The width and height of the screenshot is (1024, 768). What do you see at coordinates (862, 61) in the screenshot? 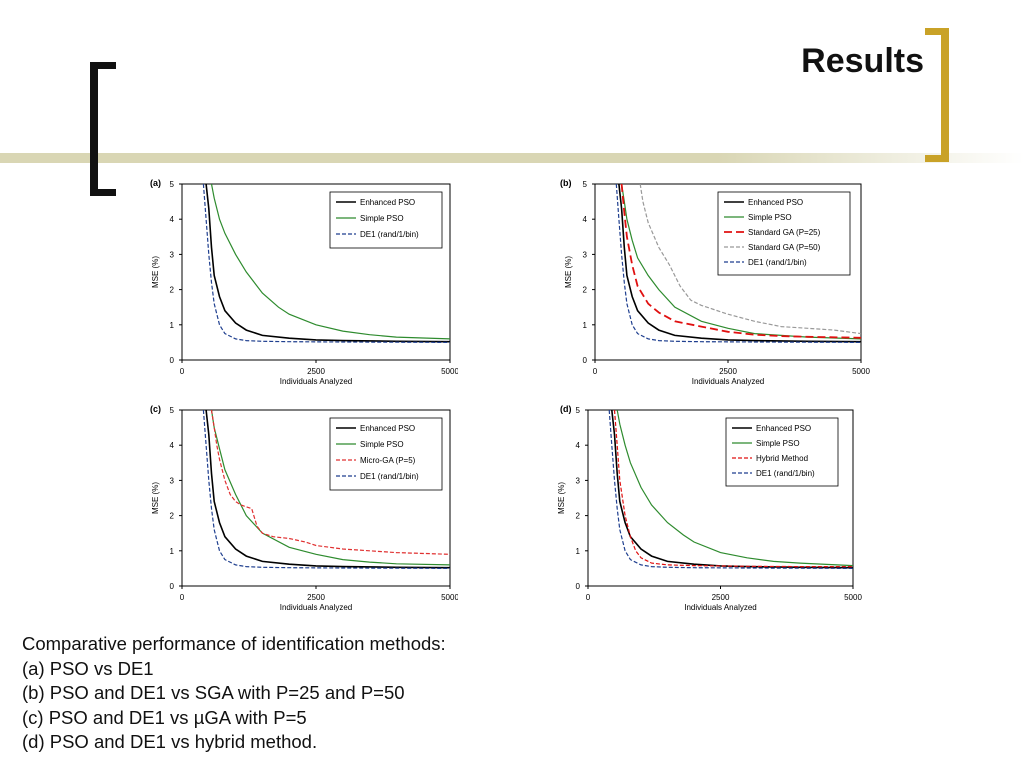
I see `slide-title: Results` at bounding box center [862, 61].